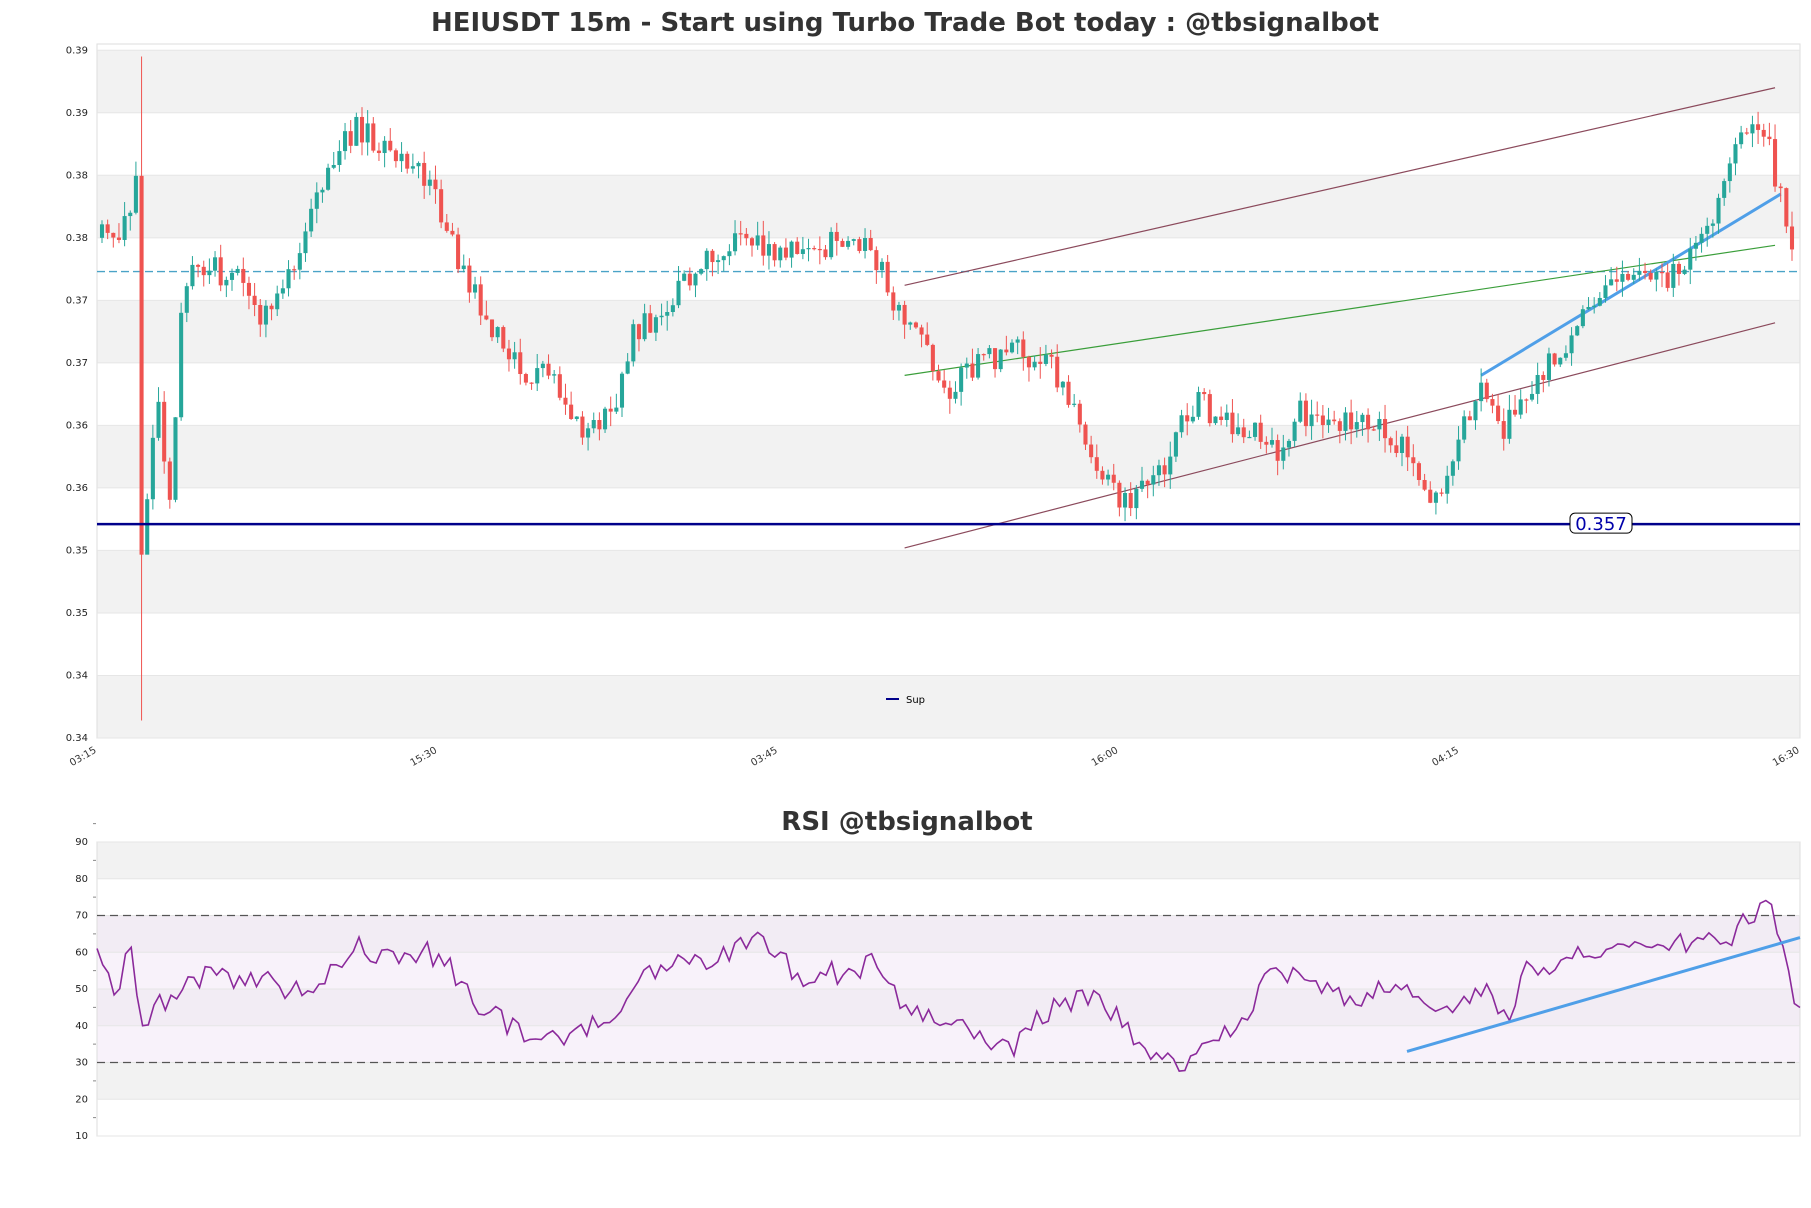  What do you see at coordinates (424, 757) in the screenshot?
I see `price-x-tick-label: 15:30` at bounding box center [424, 757].